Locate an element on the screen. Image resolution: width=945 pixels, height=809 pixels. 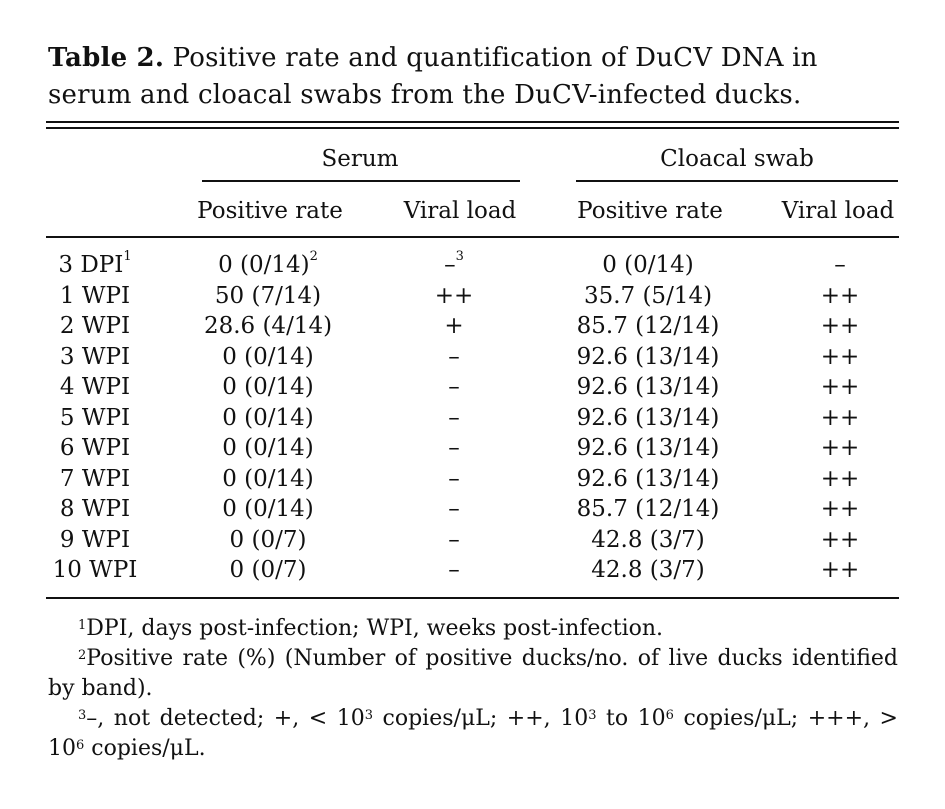
row-time: 10 WPI is located at coordinates (95, 570).